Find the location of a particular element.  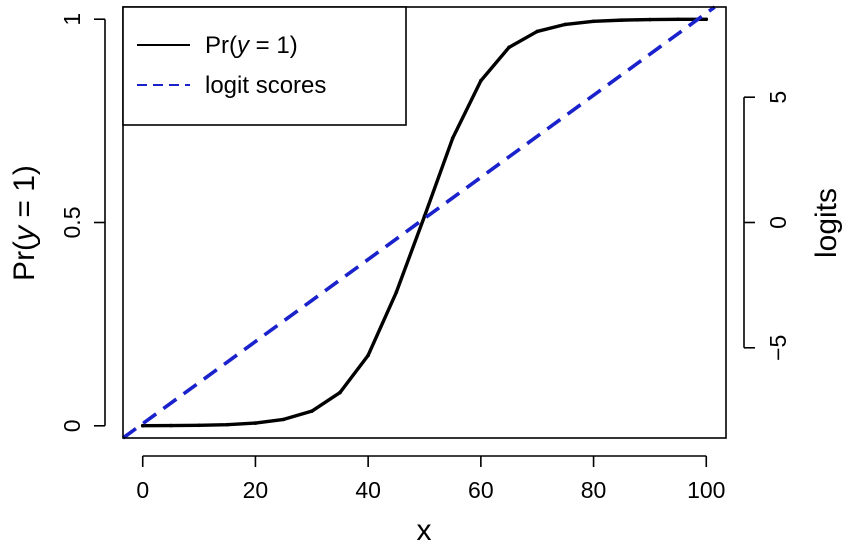

legend-label-probability: Pr(y = 1) is located at coordinates (251, 45).